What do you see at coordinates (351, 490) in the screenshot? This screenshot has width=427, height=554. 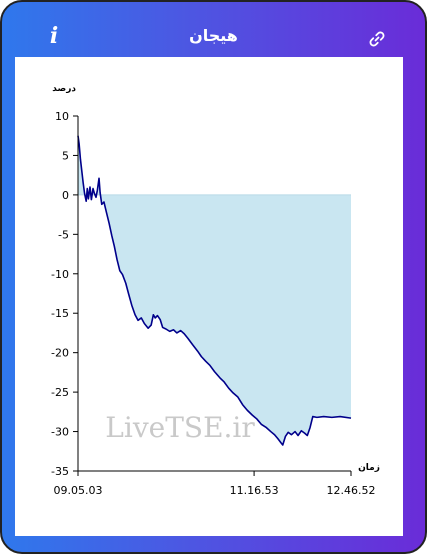 I see `x-tick-label: 12.46.52` at bounding box center [351, 490].